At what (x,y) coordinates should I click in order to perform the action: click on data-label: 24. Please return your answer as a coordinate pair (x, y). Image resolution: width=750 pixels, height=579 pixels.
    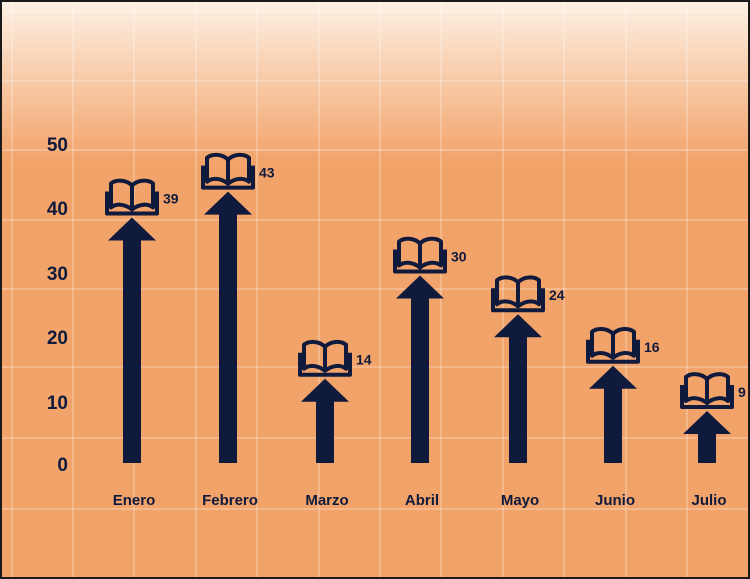
    Looking at the image, I should click on (557, 295).